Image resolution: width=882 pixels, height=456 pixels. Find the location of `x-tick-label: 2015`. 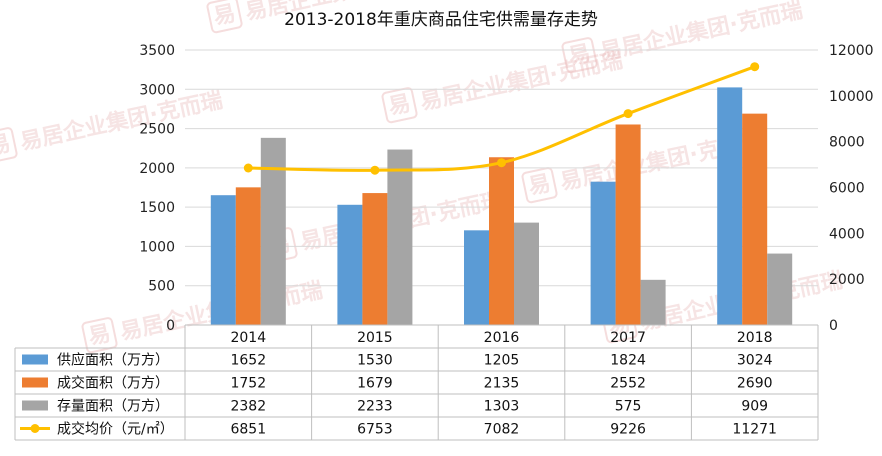

x-tick-label: 2015 is located at coordinates (375, 338).